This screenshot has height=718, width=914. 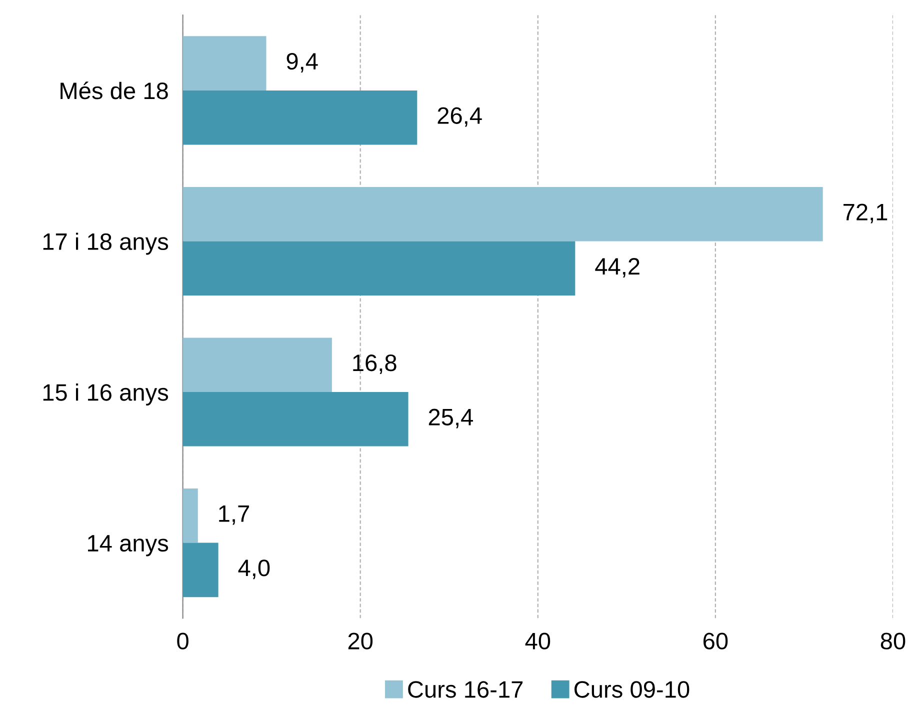 What do you see at coordinates (465, 689) in the screenshot?
I see `legend-label: Curs 16-17` at bounding box center [465, 689].